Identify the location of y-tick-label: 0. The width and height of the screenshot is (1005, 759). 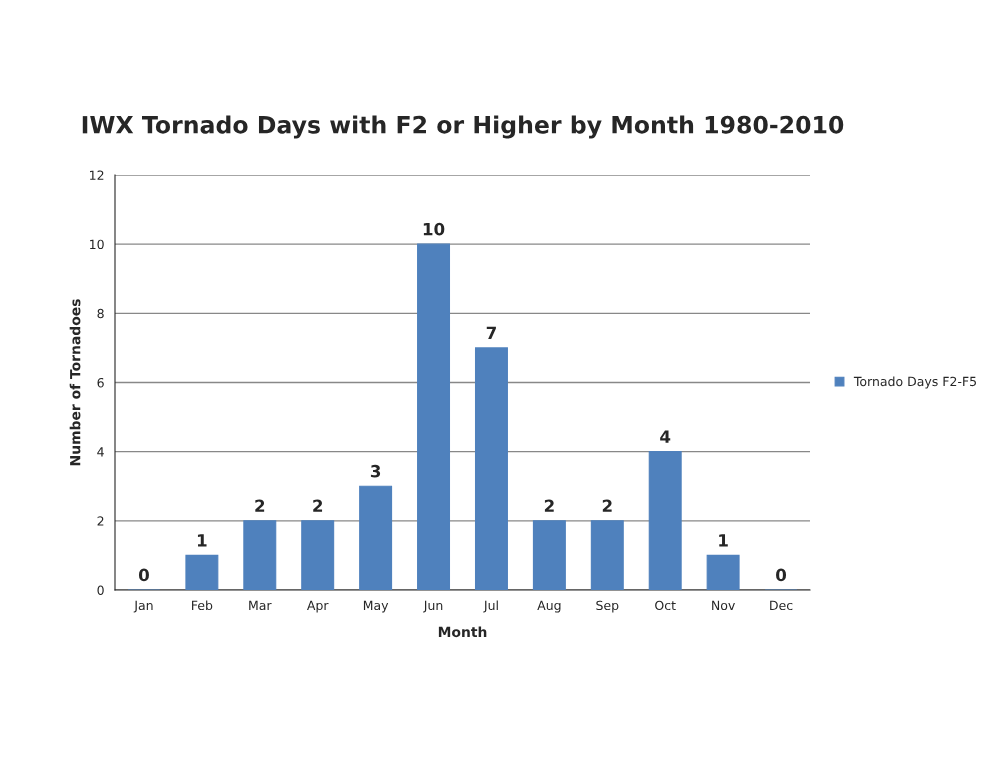
(100, 590).